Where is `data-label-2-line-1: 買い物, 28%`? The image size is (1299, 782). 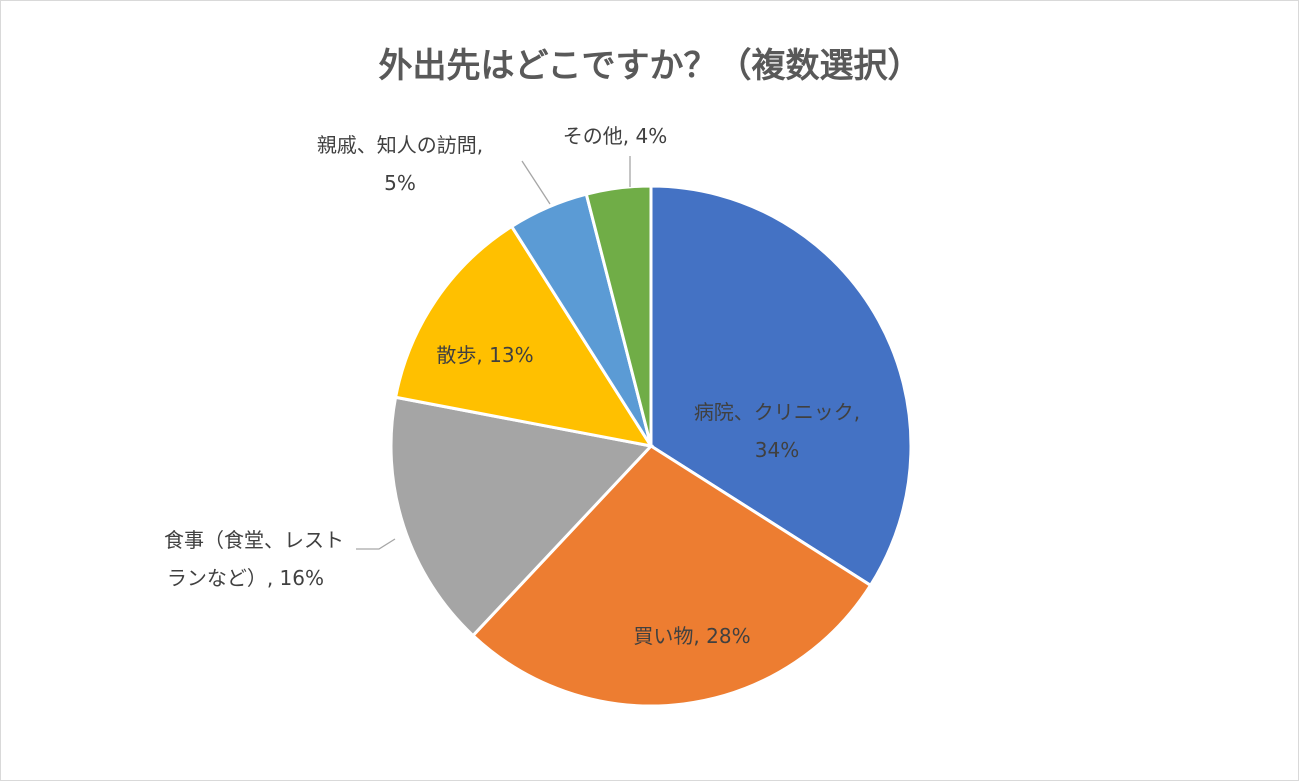 data-label-2-line-1: 買い物, 28% is located at coordinates (691, 636).